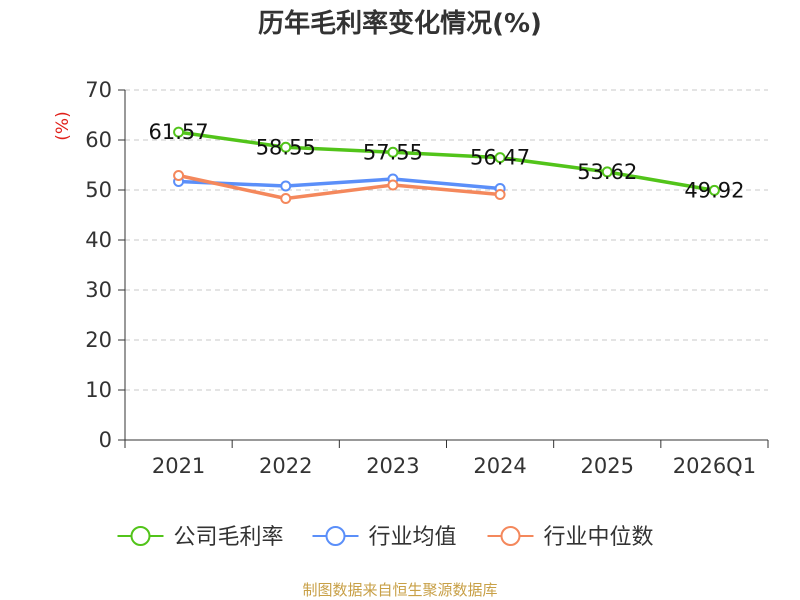  Describe the element at coordinates (63, 125) in the screenshot. I see `y-axis-label: (%)` at that location.